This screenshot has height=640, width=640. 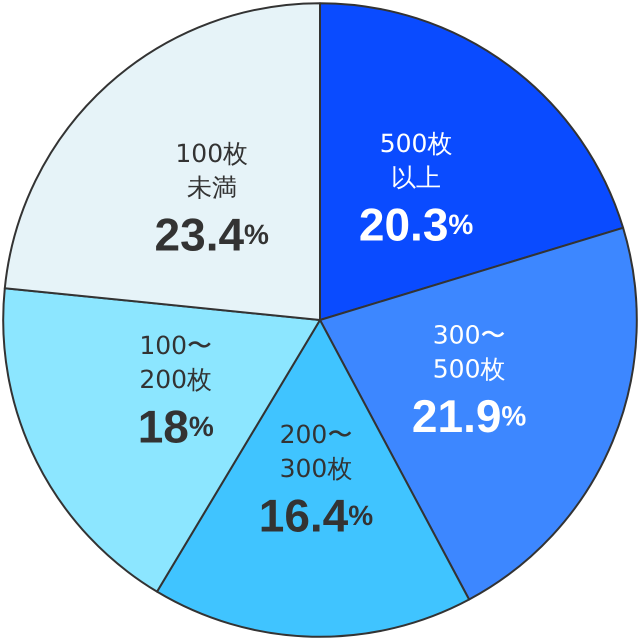 What do you see at coordinates (211, 170) in the screenshot?
I see `slice-label: 100枚未満` at bounding box center [211, 170].